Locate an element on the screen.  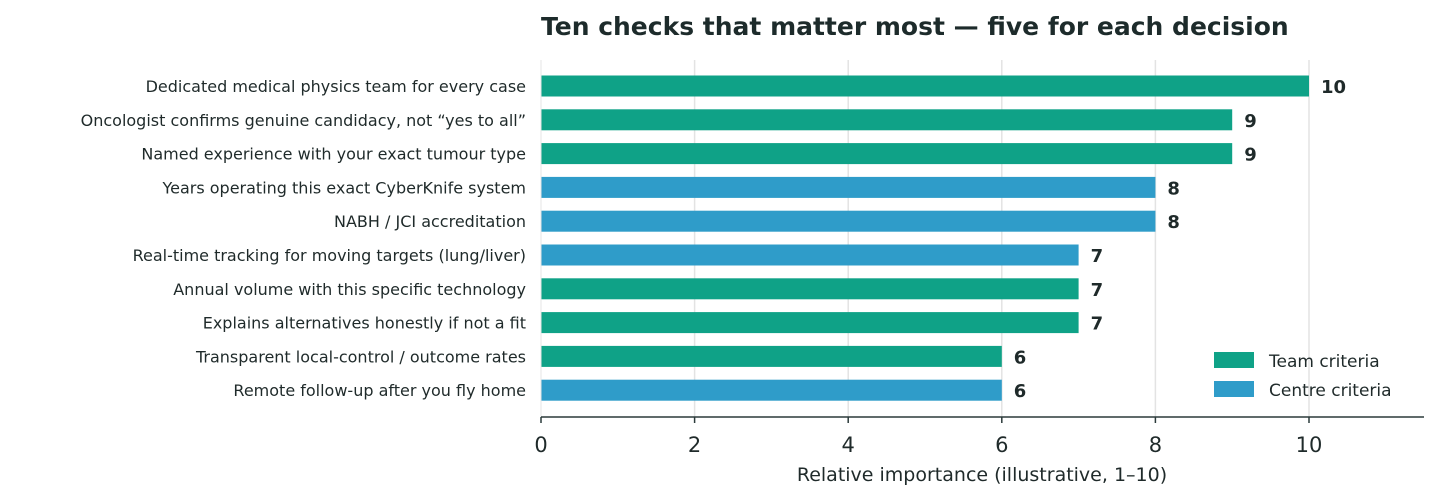
x-tick-label: 4 is located at coordinates (848, 445).